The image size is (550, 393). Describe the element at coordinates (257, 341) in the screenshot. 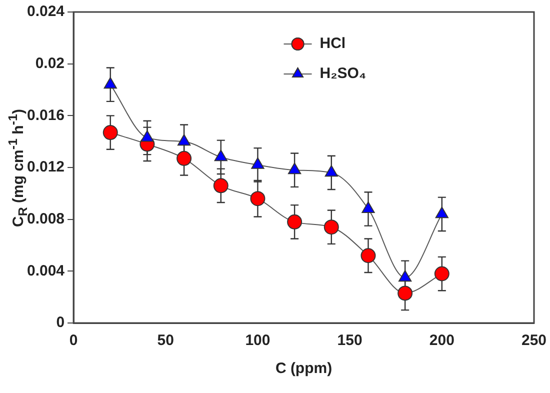

I see `x-tick-label: 100` at that location.